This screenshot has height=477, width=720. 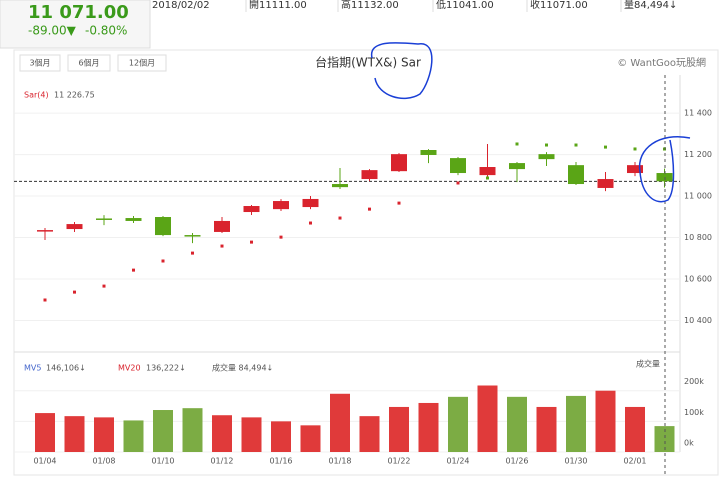 I want to click on x-tick-label: 01/04, so click(x=44, y=461).